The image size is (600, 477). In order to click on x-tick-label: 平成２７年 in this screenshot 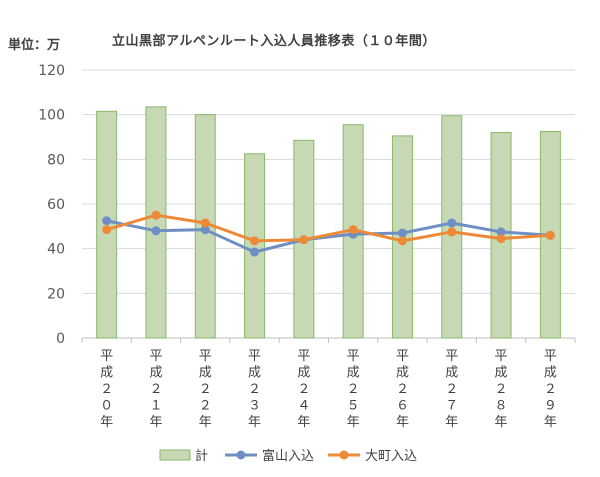, I will do `click(451, 389)`.